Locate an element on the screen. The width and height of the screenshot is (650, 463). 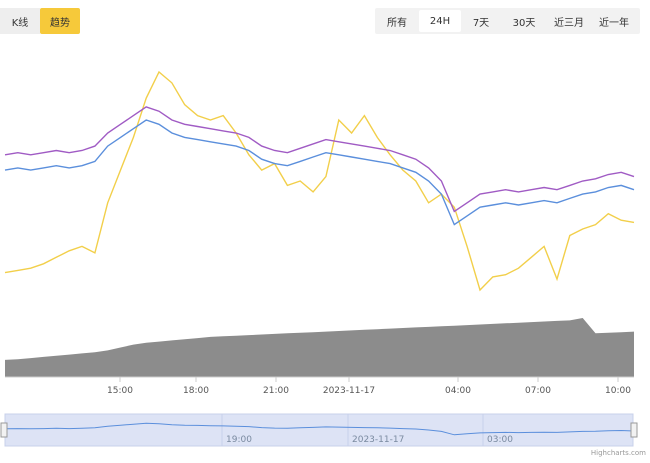
x-tick-label: 04:00 is located at coordinates (458, 391).